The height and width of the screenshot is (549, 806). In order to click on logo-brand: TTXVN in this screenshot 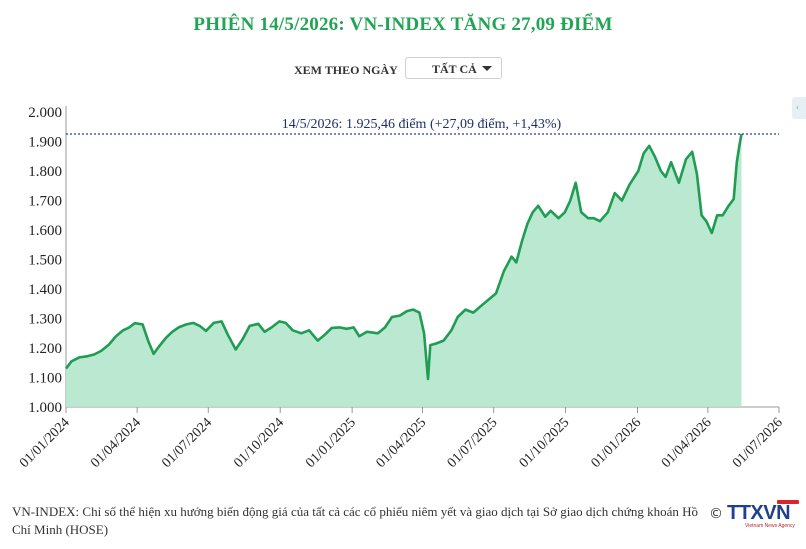, I will do `click(759, 513)`.